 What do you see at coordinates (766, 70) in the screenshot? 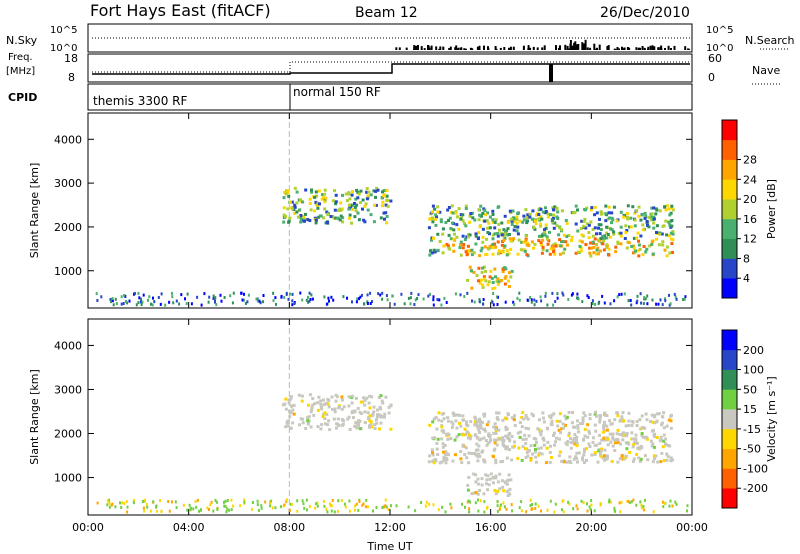
I see `nave-label: Nave` at bounding box center [766, 70].